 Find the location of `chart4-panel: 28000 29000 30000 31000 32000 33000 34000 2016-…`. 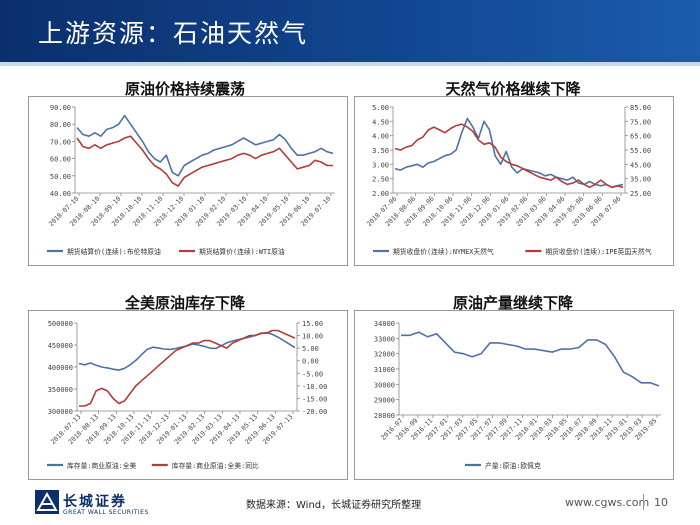

chart4-panel: 28000 29000 30000 31000 32000 33000 34000 2016-… is located at coordinates (514, 395).